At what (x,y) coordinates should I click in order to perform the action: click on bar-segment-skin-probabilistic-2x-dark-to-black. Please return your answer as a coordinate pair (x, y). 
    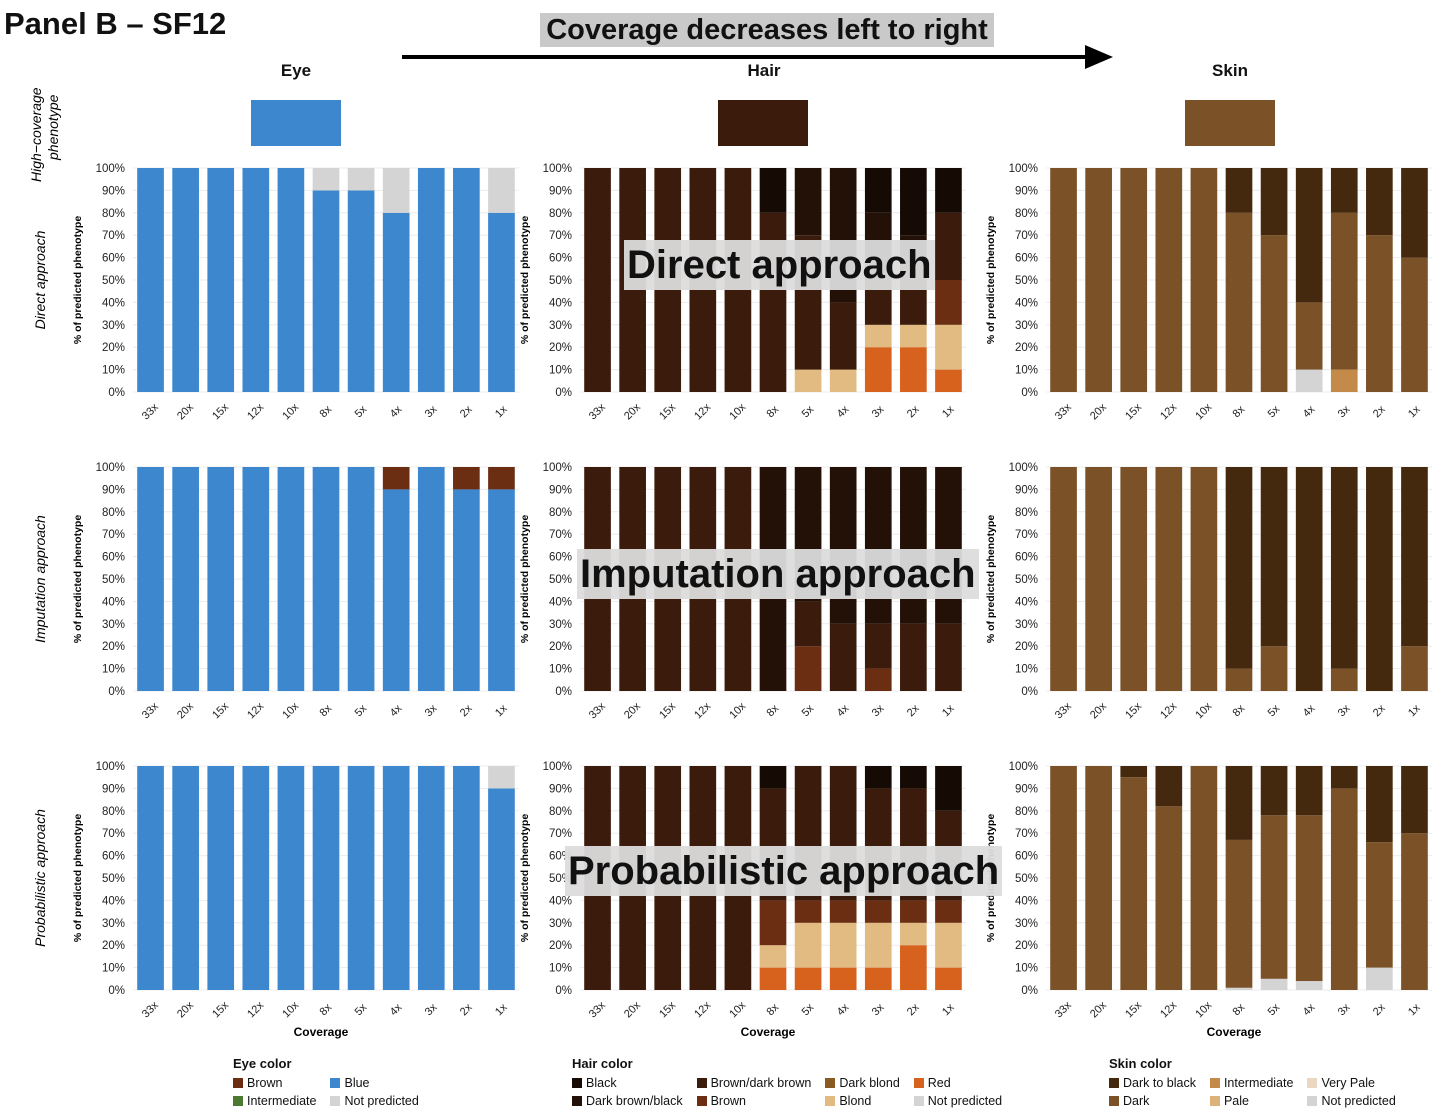
    Looking at the image, I should click on (1379, 804).